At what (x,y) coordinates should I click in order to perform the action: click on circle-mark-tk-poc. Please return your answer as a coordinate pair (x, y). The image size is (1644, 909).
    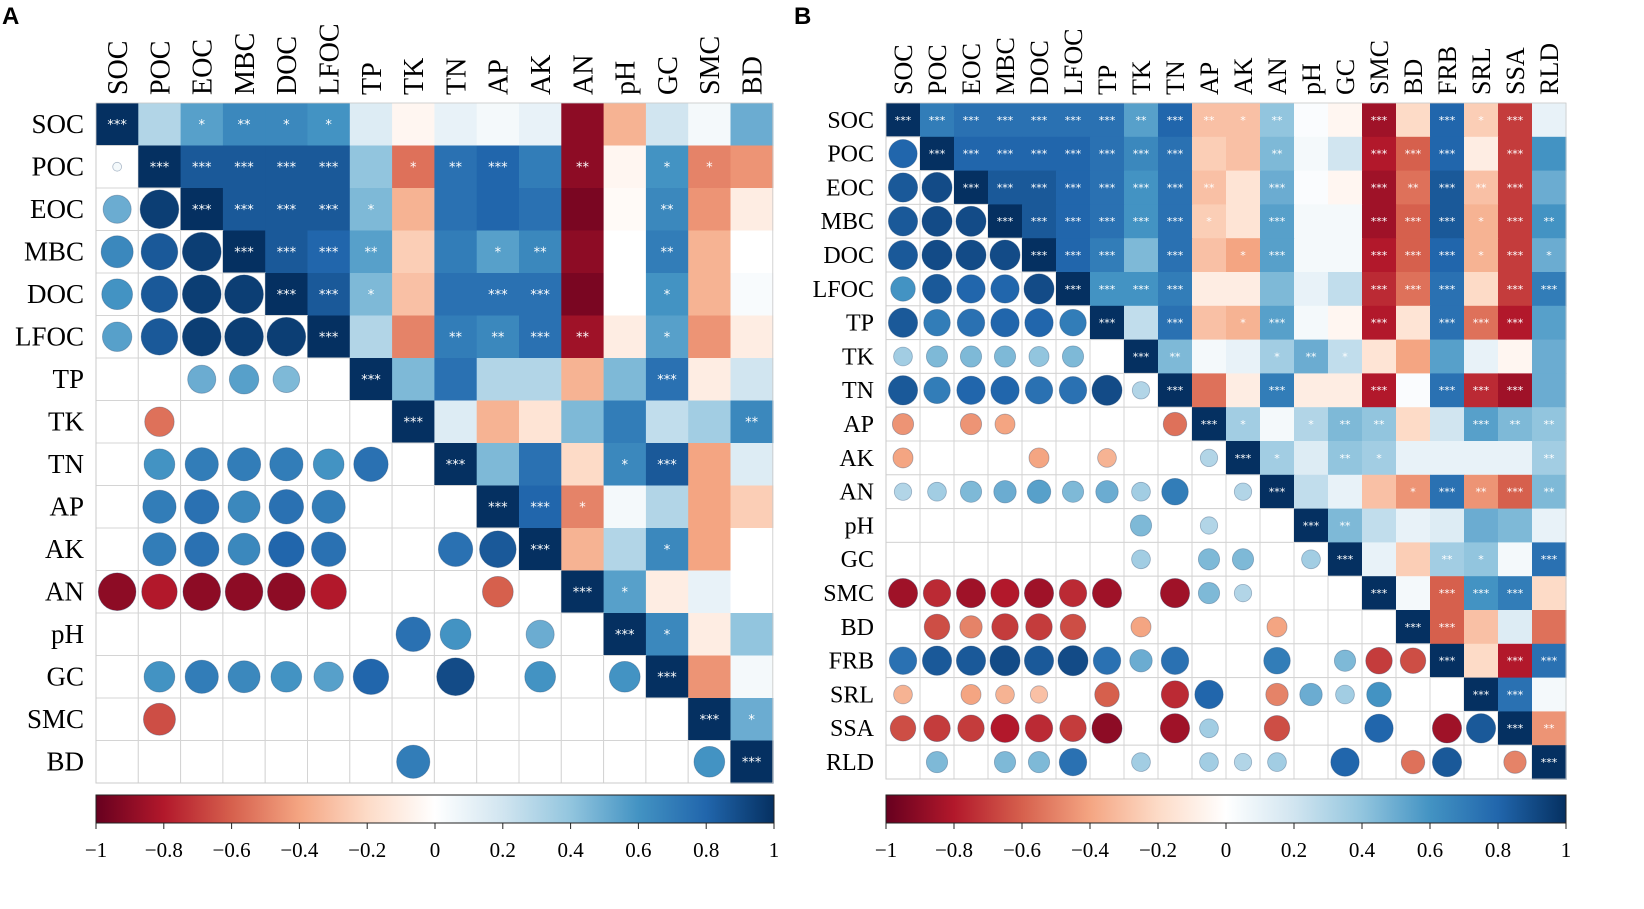
    Looking at the image, I should click on (159, 421).